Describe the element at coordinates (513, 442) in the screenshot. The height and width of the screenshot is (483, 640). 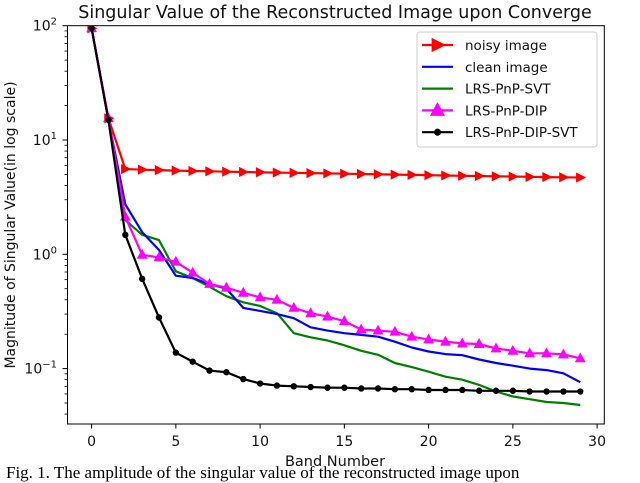
I see `x-tick-label: 25` at that location.